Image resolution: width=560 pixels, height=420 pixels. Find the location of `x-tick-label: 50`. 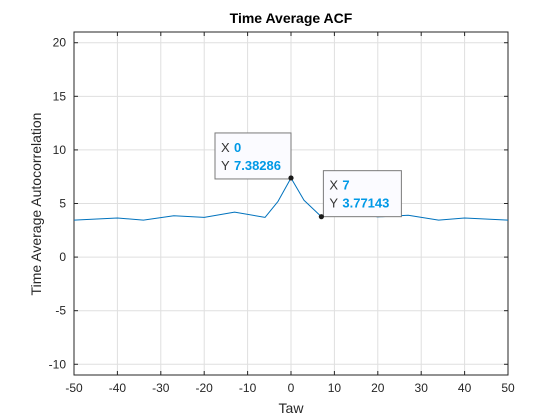

x-tick-label: 50 is located at coordinates (508, 388).